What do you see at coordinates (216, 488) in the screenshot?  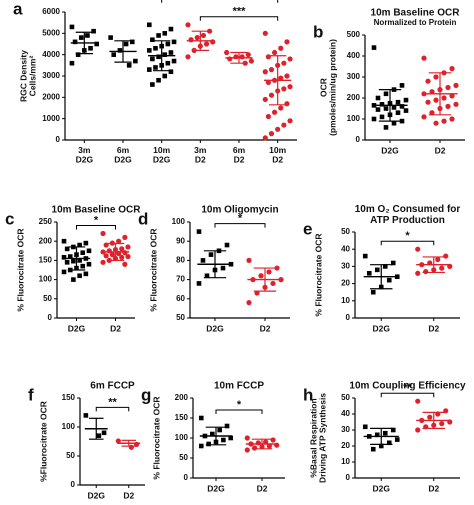 I see `x-tick-label: D2G` at bounding box center [216, 488].